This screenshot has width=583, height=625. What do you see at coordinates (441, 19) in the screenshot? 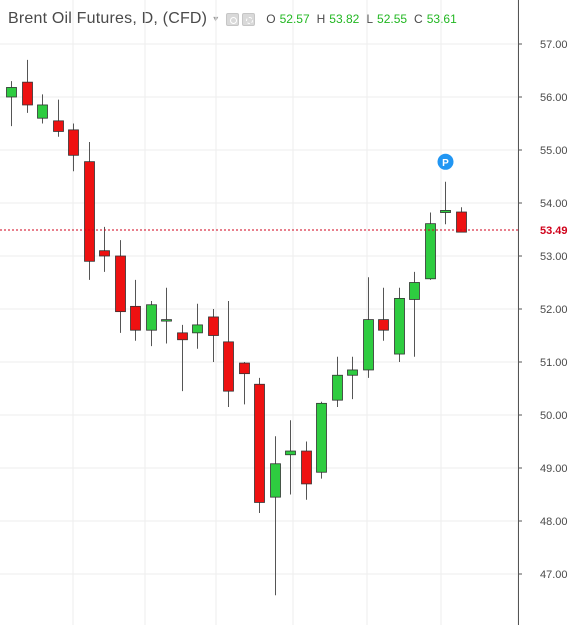
I see `close-value: 53.61` at bounding box center [441, 19].